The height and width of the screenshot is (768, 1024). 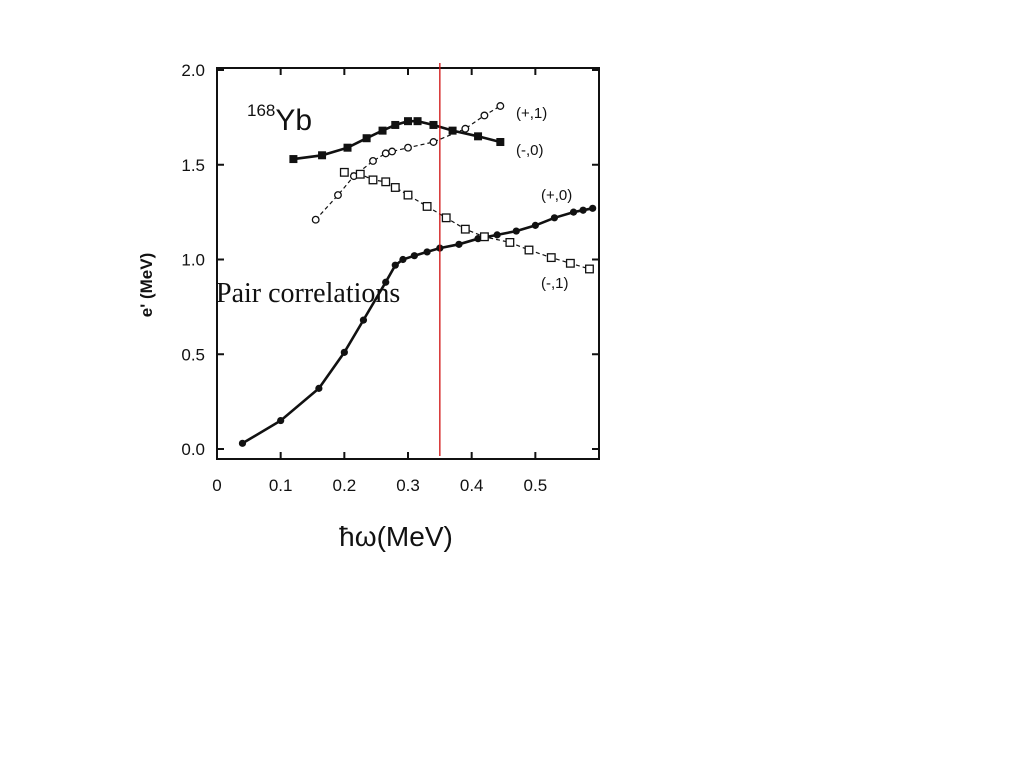 I want to click on nucleus-label: 168Yb, so click(x=279, y=119).